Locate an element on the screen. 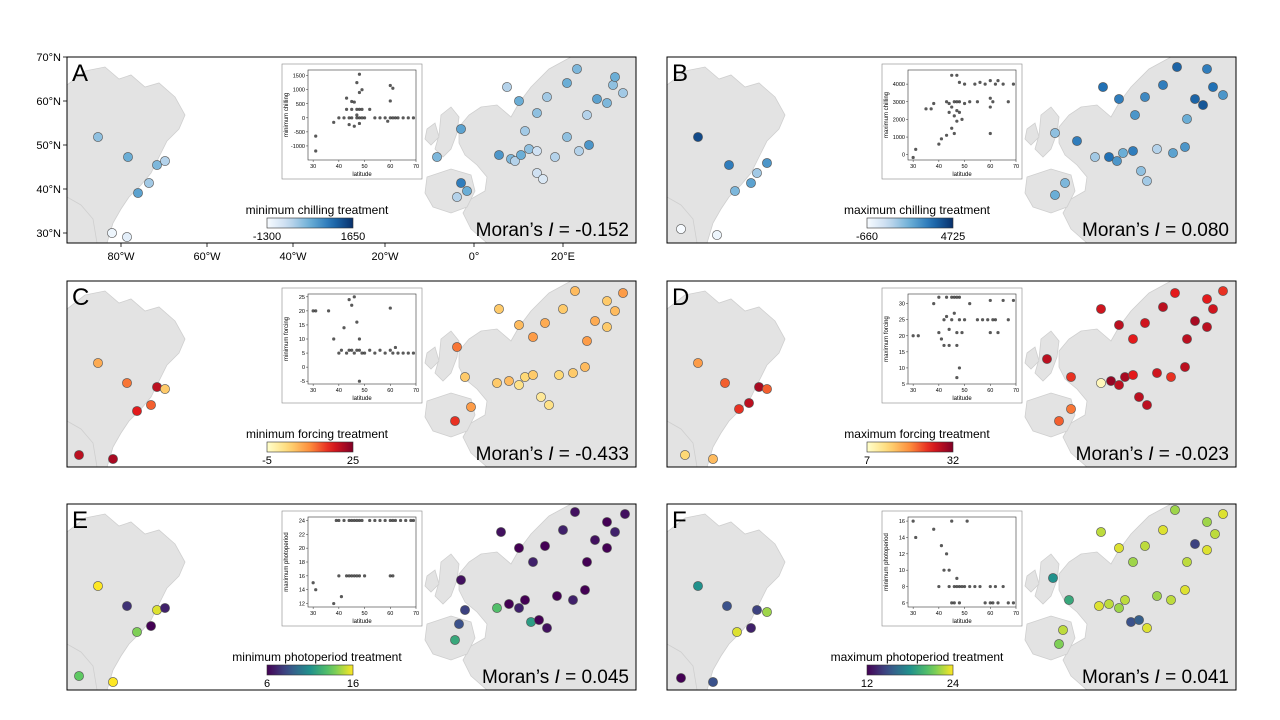  inset-y-tick-label: 18 is located at coordinates (302, 563).